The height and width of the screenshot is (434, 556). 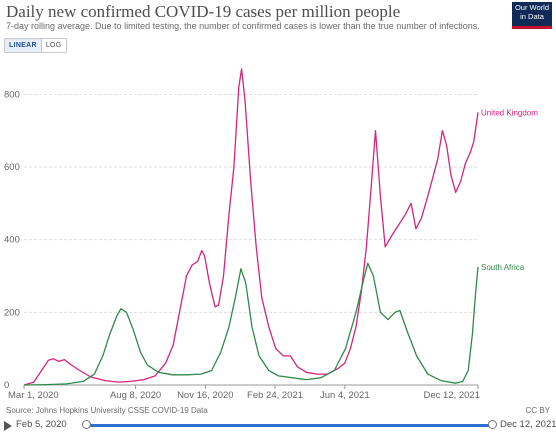 What do you see at coordinates (53, 45) in the screenshot?
I see `log-scale-button: LOG` at bounding box center [53, 45].